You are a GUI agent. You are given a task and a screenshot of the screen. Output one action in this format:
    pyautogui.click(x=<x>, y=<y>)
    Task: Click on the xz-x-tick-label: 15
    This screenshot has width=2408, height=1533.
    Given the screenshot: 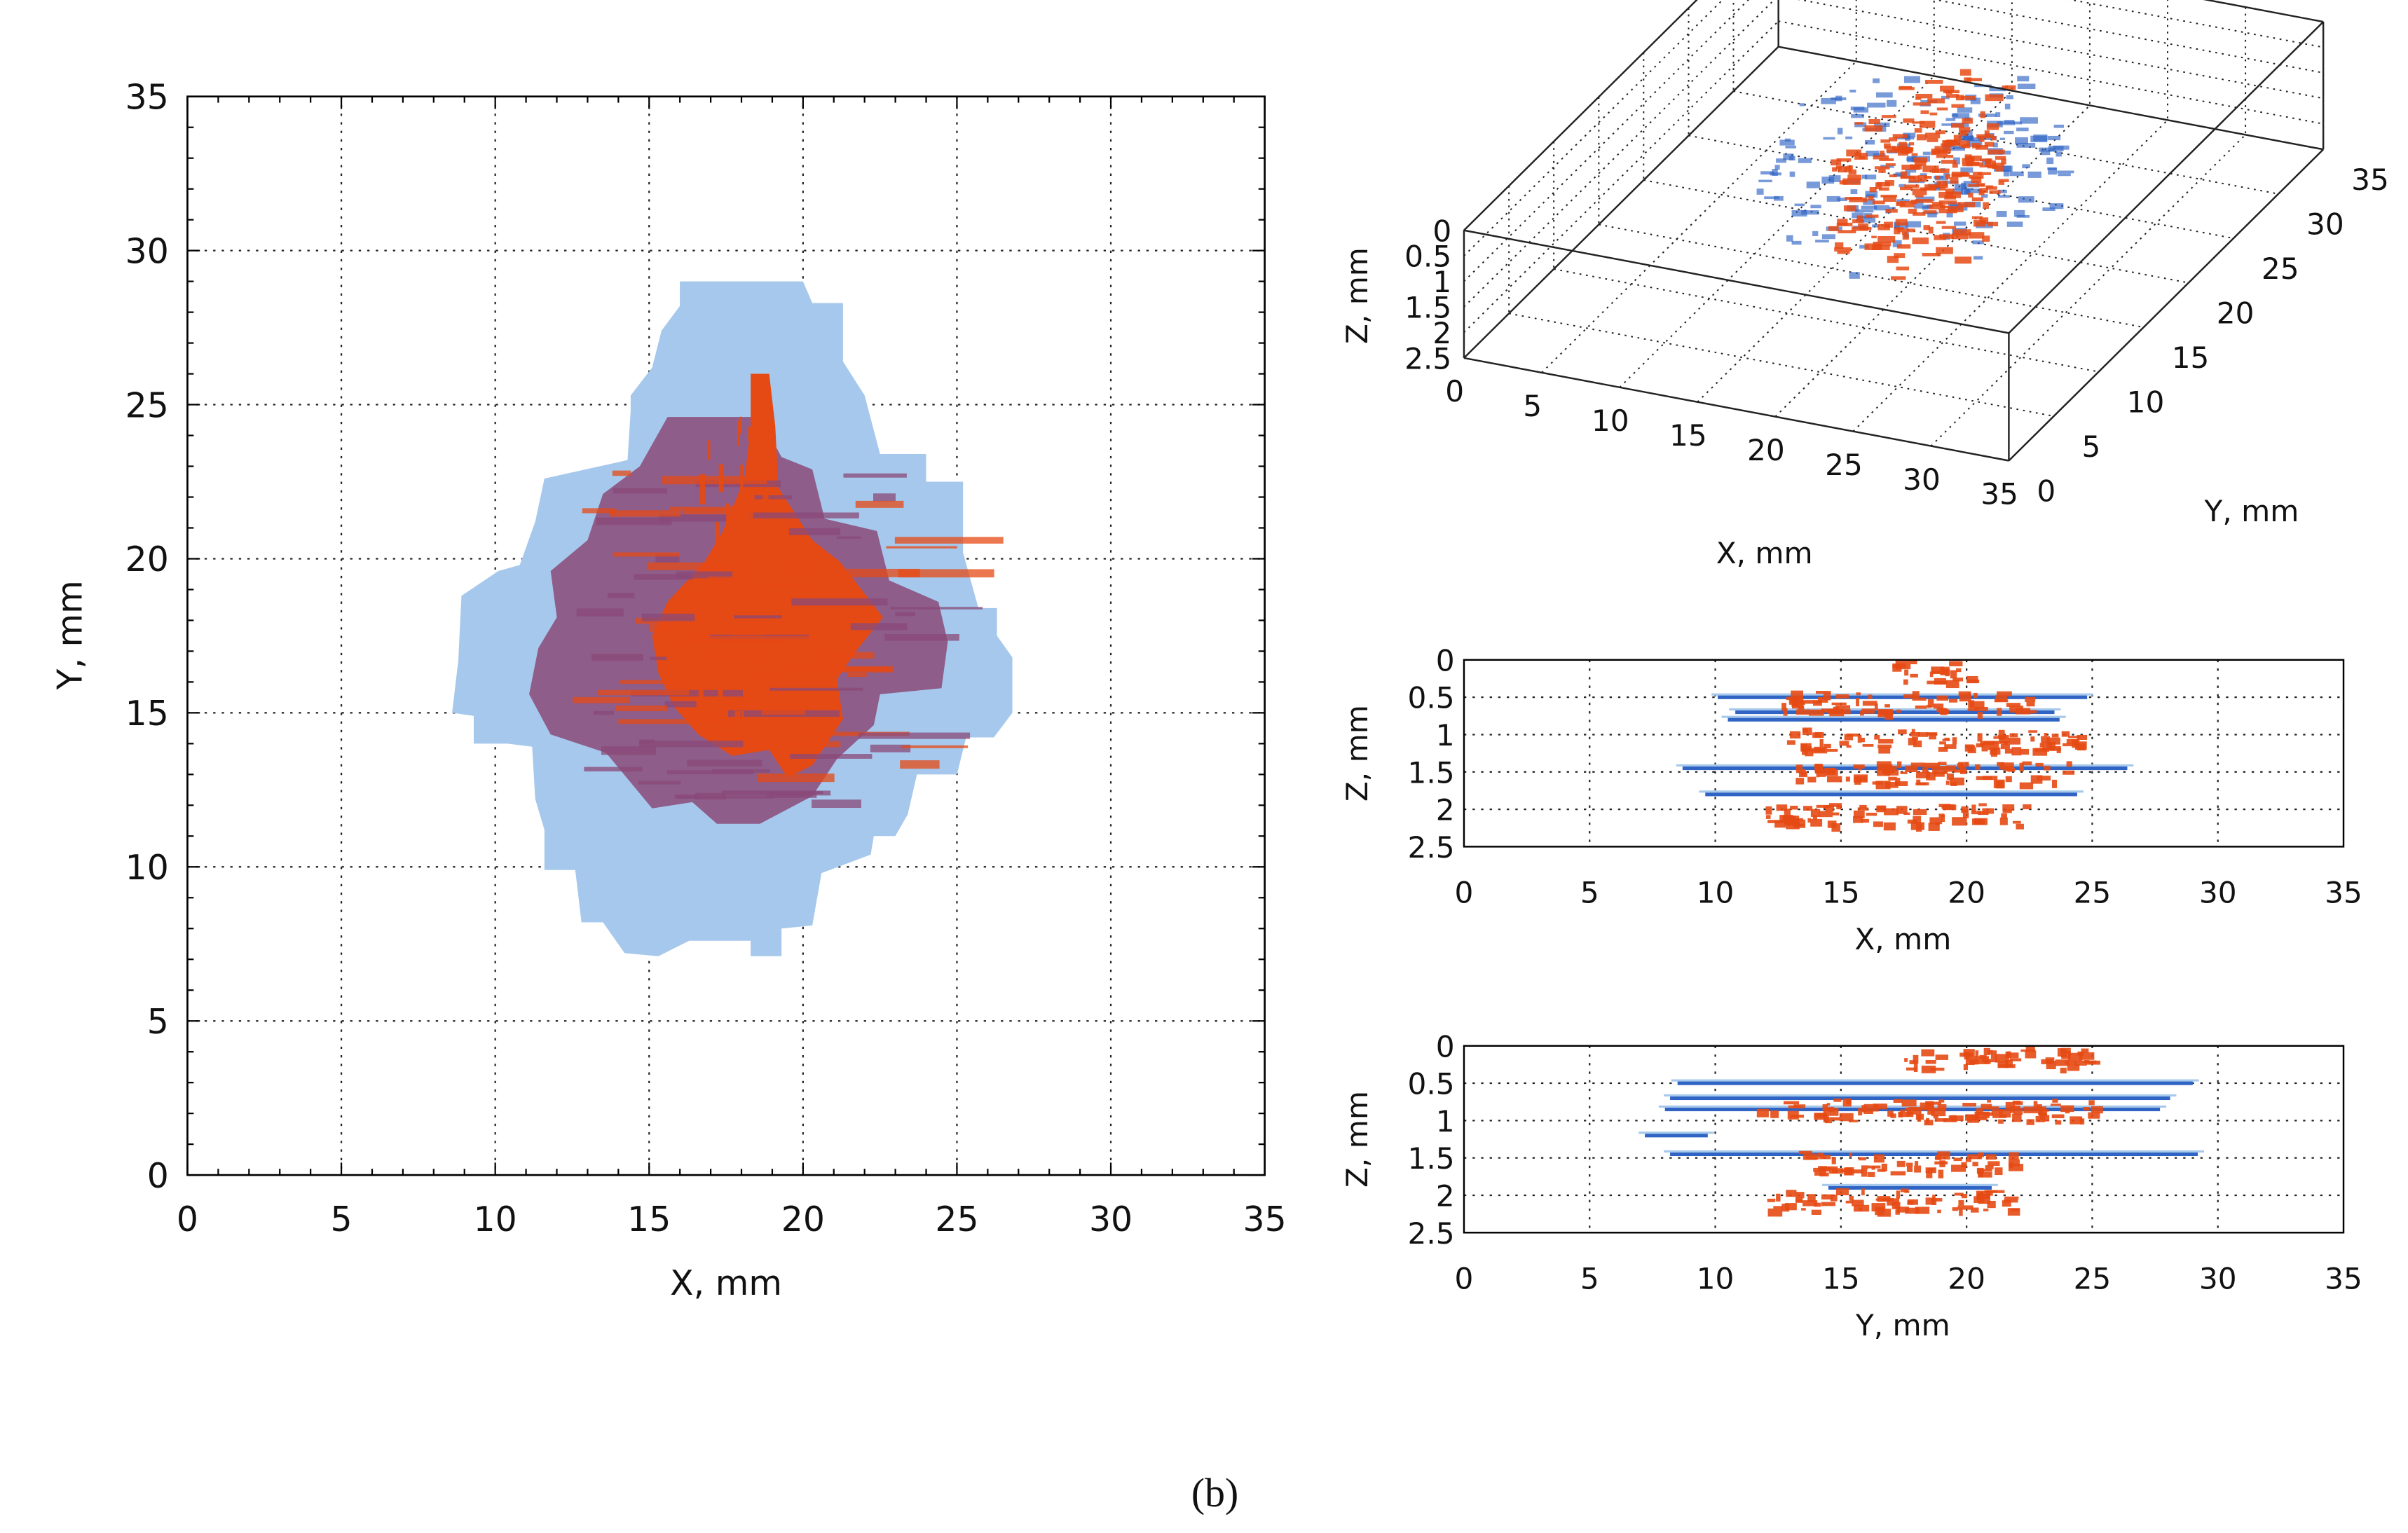 What is the action you would take?
    pyautogui.click(x=1841, y=892)
    